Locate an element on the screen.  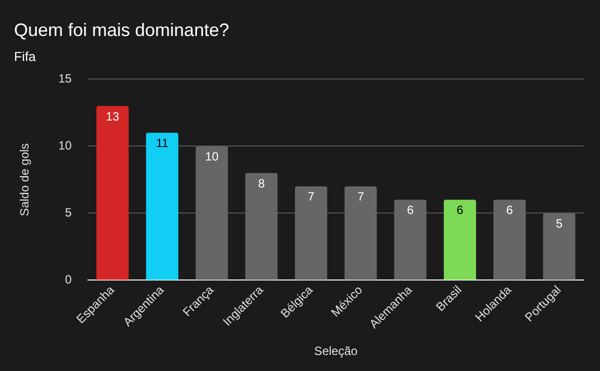
y-tick-label: 5 is located at coordinates (68, 213).